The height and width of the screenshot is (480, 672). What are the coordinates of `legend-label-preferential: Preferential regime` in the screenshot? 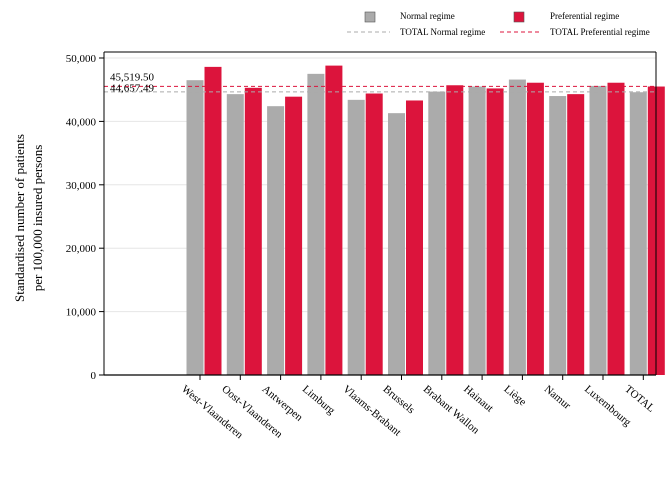 It's located at (584, 16).